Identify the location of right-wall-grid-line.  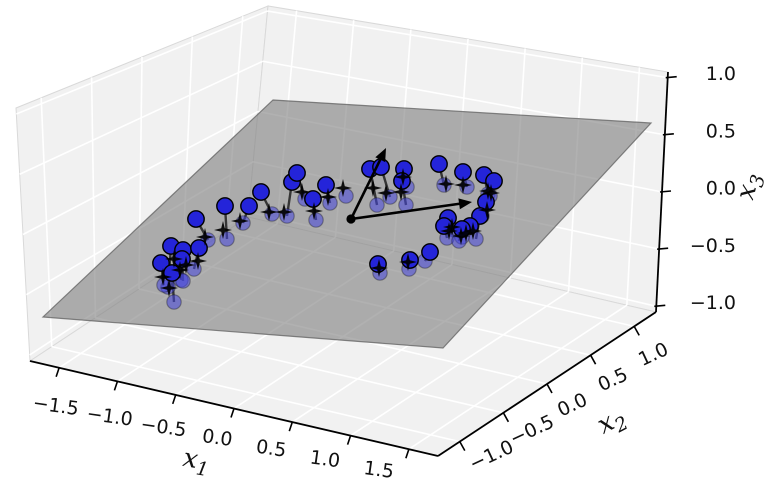
(467, 44).